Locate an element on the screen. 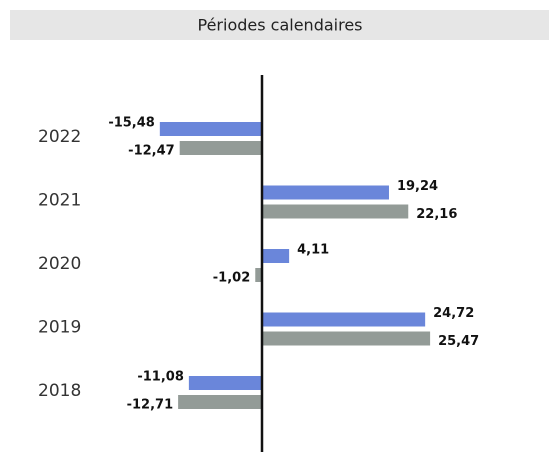 This screenshot has height=456, width=549. value-label: -11,08 is located at coordinates (160, 377).